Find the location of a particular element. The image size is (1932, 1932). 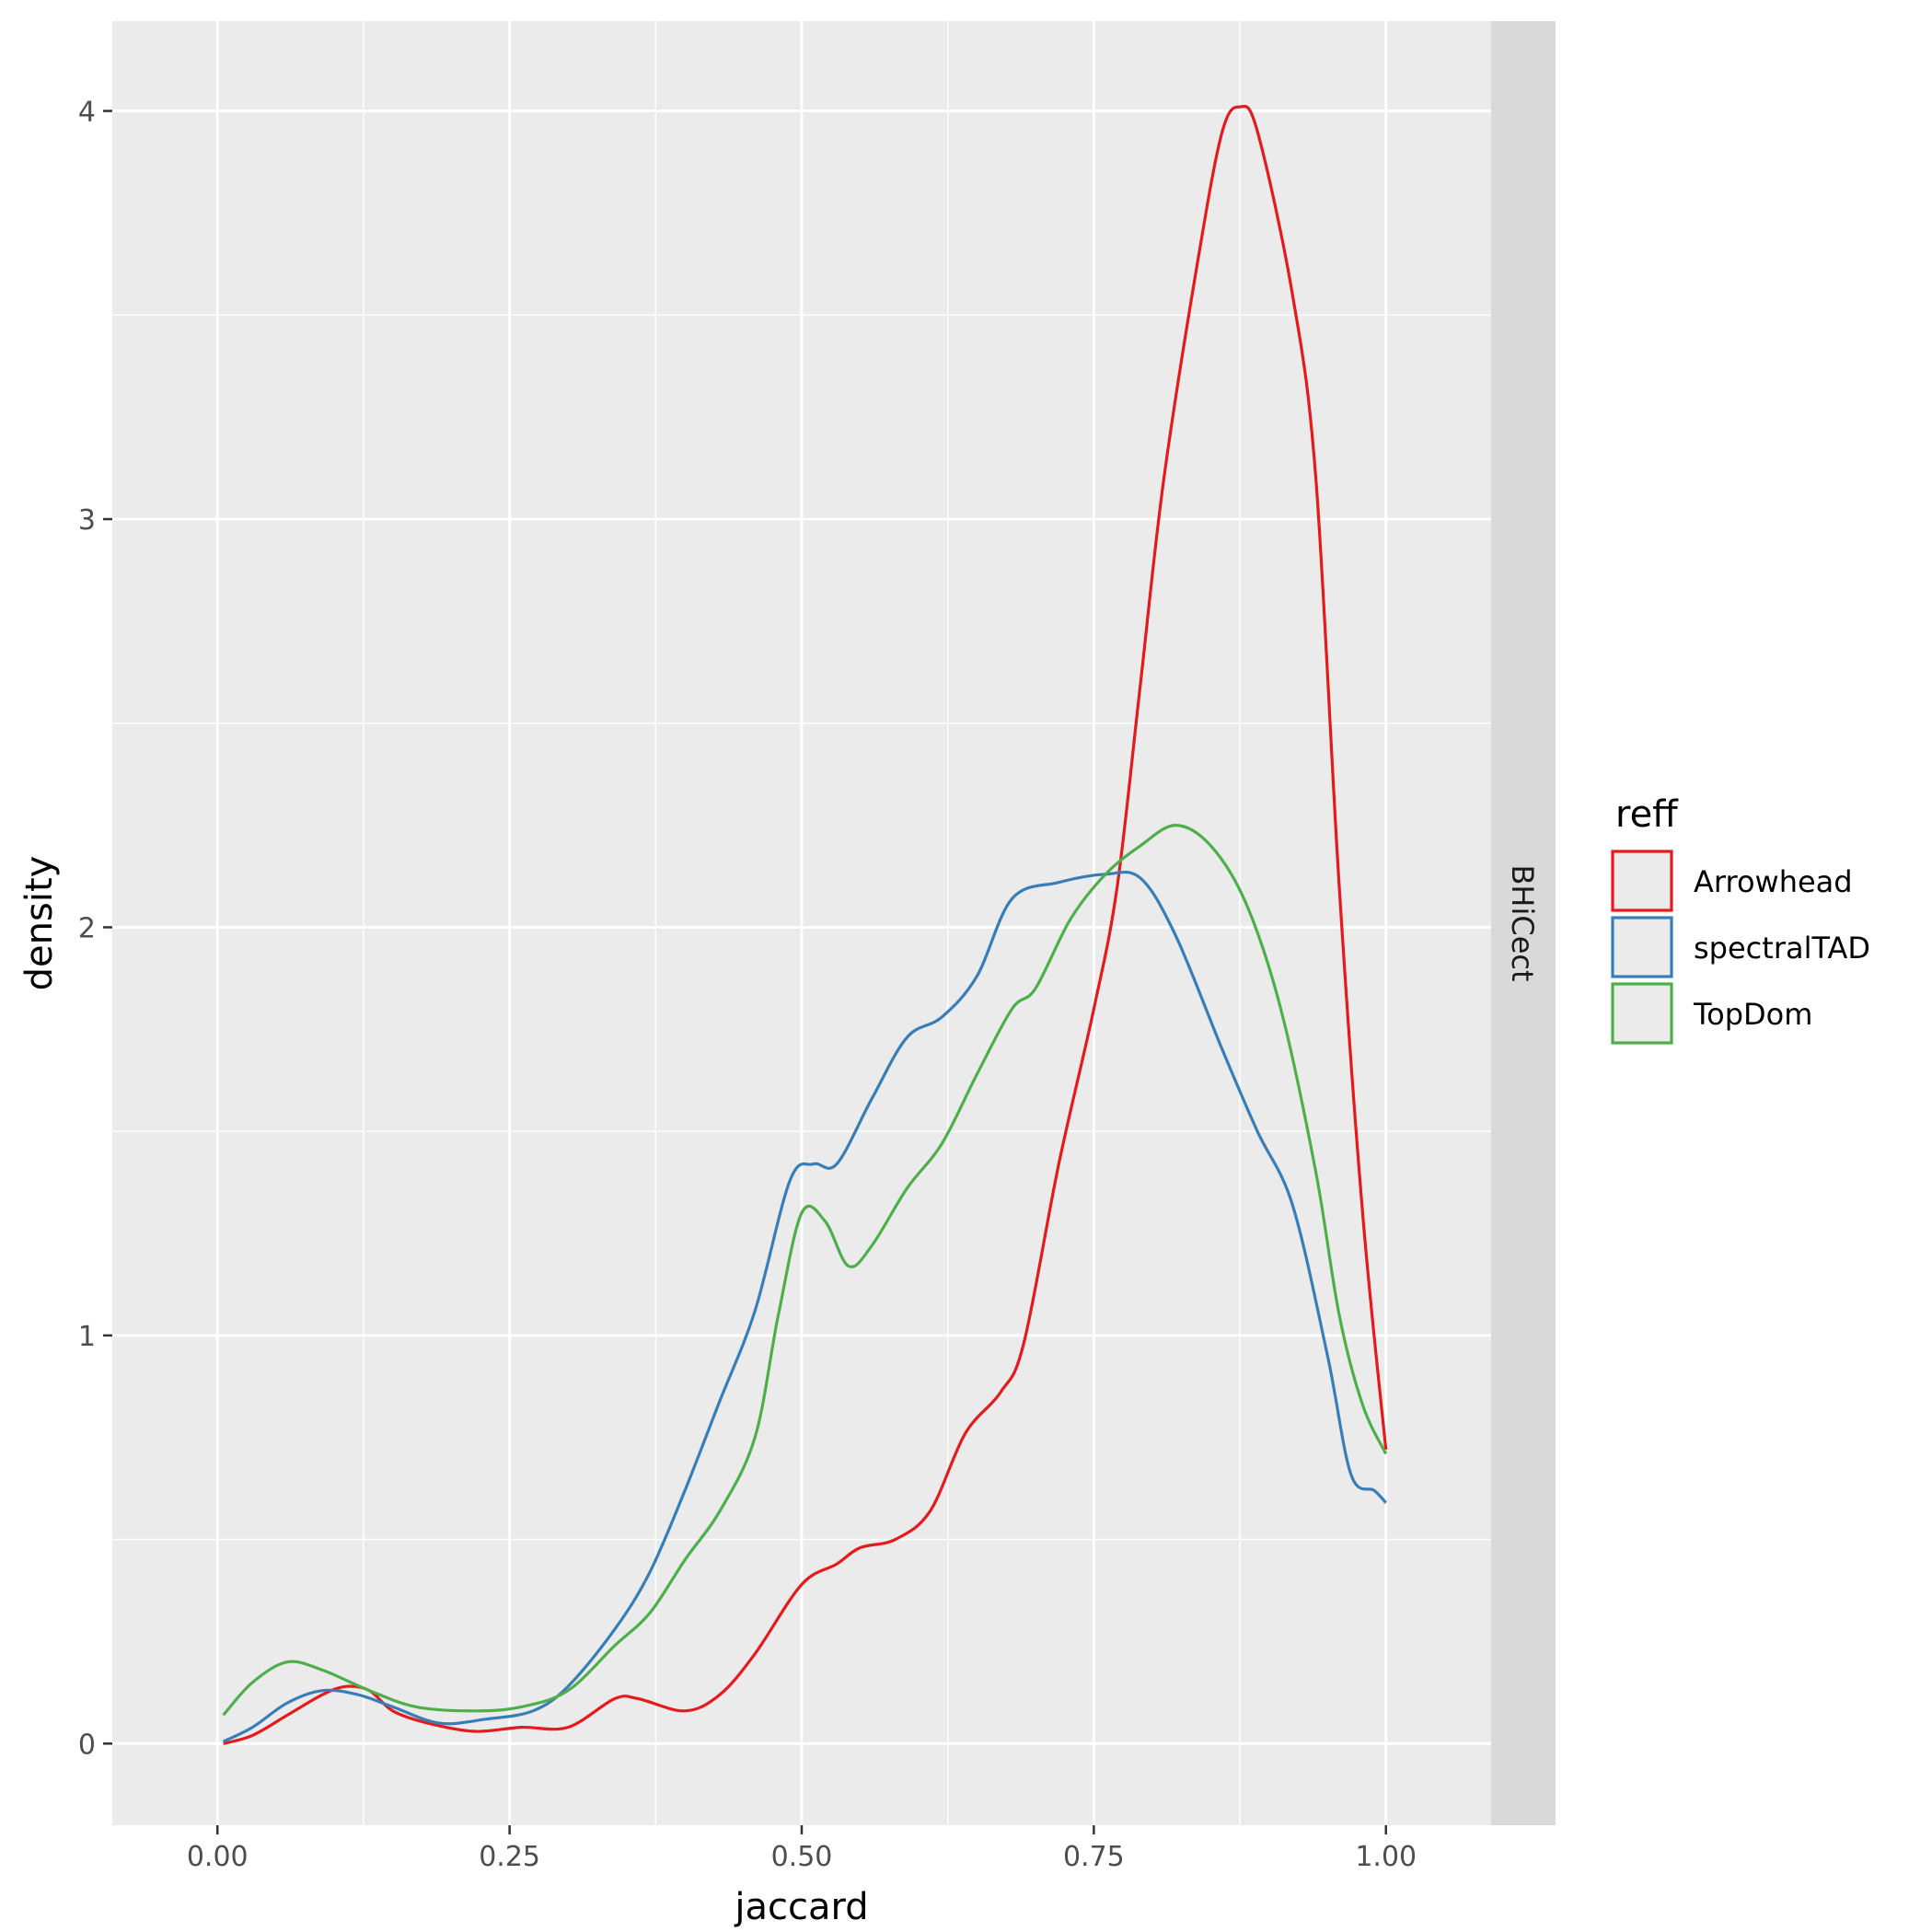

x-tick-label: 0.50 is located at coordinates (802, 1857).